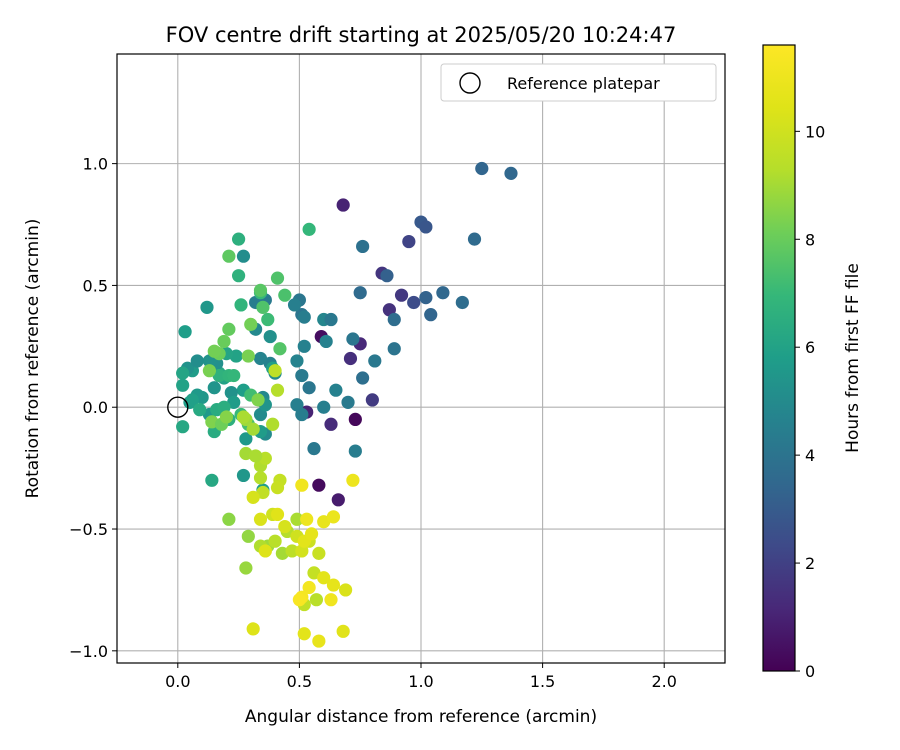 This screenshot has width=900, height=750. I want to click on colorbar-tick-label-0: 0, so click(810, 671).